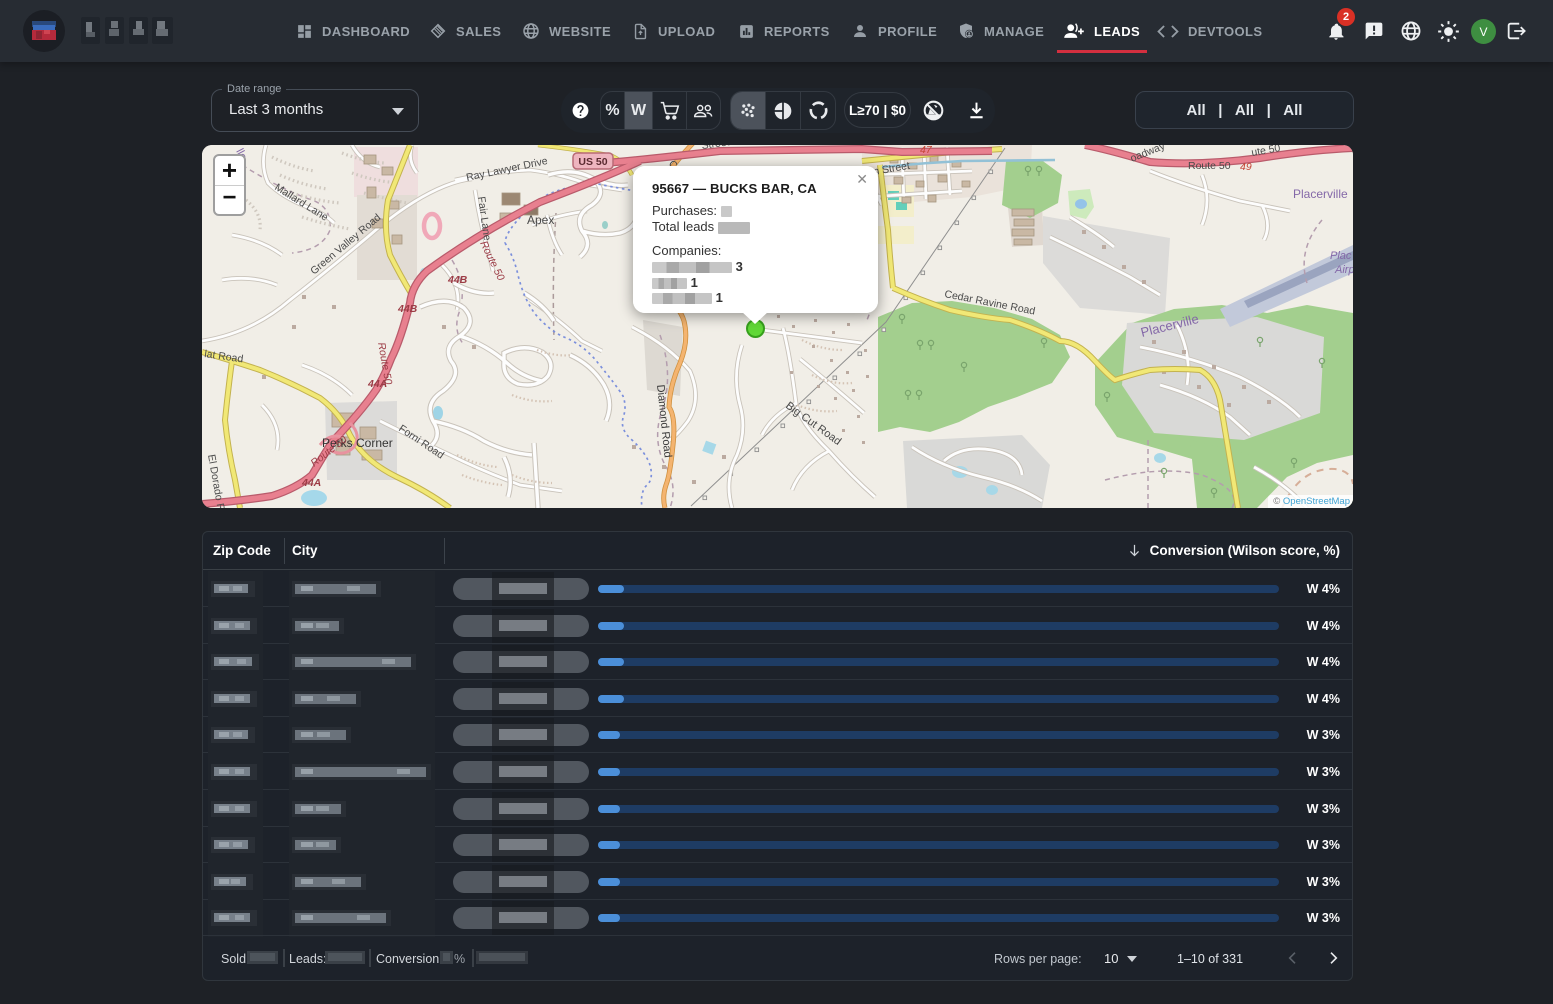 Image resolution: width=1553 pixels, height=1004 pixels. I want to click on svg-text: Airp, so click(1343, 270).